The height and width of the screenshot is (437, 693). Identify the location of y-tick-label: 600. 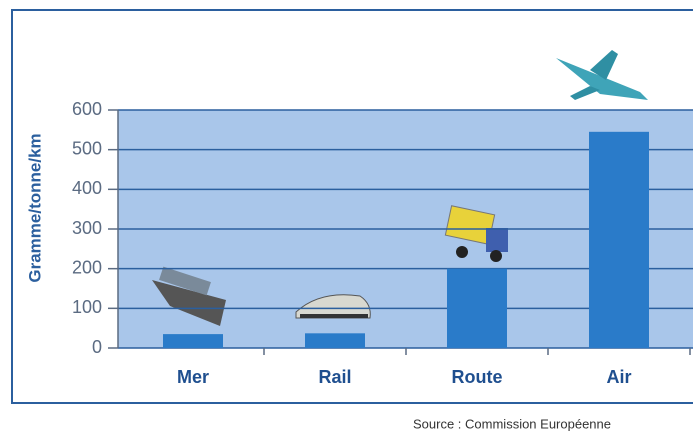
(87, 109).